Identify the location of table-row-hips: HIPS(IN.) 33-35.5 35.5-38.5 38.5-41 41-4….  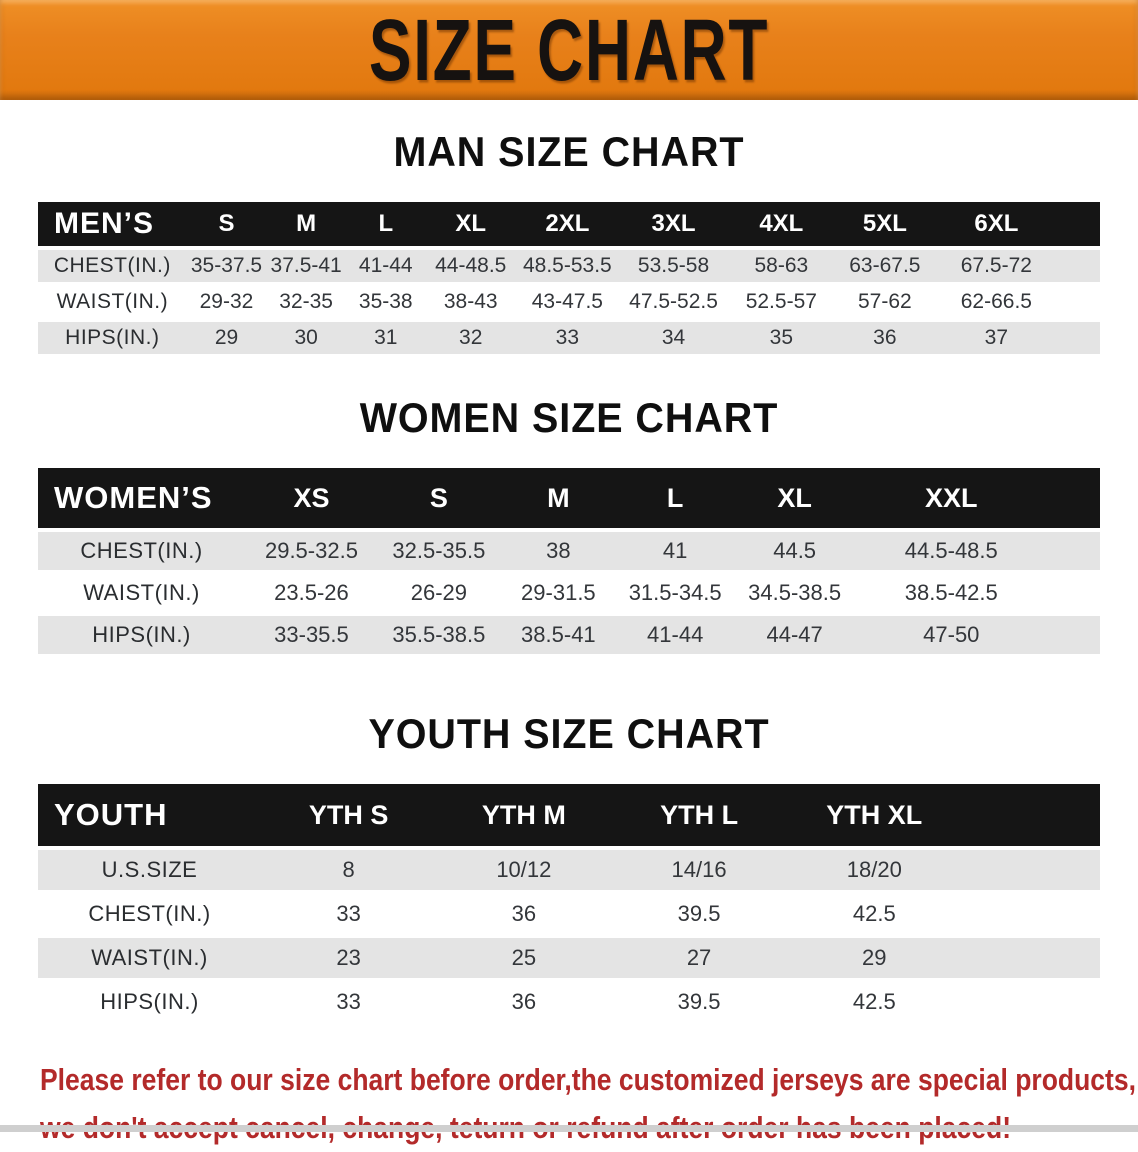
(569, 635).